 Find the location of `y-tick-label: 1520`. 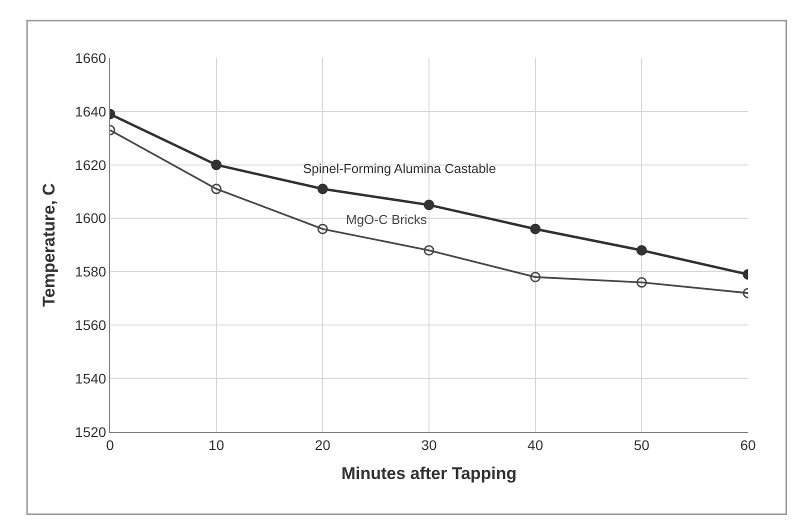

y-tick-label: 1520 is located at coordinates (90, 432).